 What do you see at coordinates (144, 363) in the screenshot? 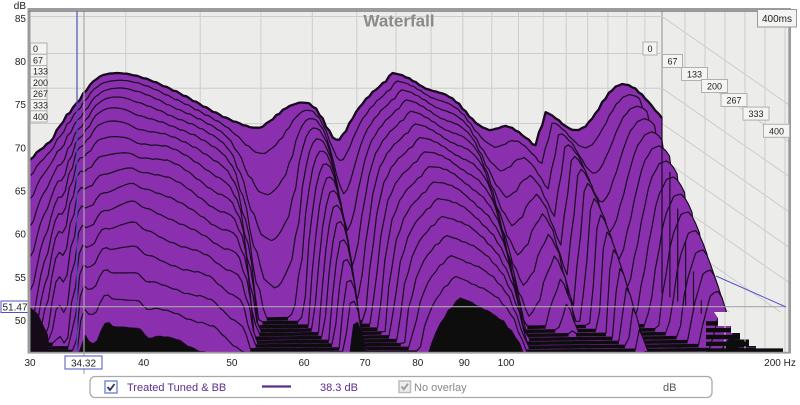
I see `svg-text: 40` at bounding box center [144, 363].